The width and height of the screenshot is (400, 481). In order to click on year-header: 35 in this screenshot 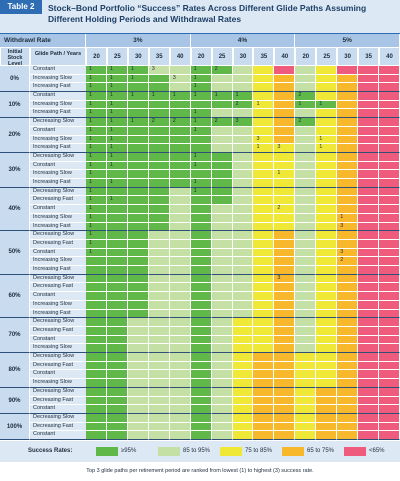, I will do `click(369, 56)`.